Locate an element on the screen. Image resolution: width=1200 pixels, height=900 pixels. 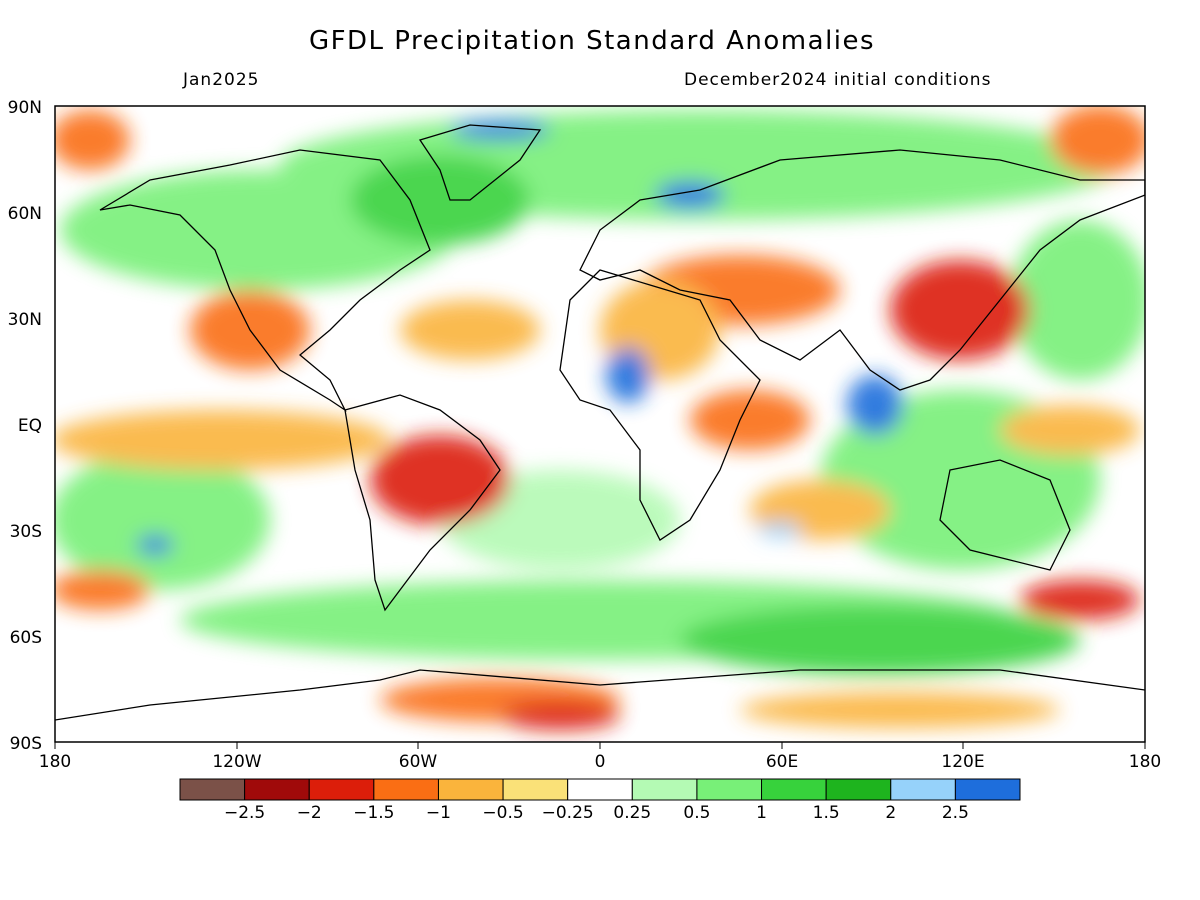
forecast-month: Jan2025 is located at coordinates (221, 80).